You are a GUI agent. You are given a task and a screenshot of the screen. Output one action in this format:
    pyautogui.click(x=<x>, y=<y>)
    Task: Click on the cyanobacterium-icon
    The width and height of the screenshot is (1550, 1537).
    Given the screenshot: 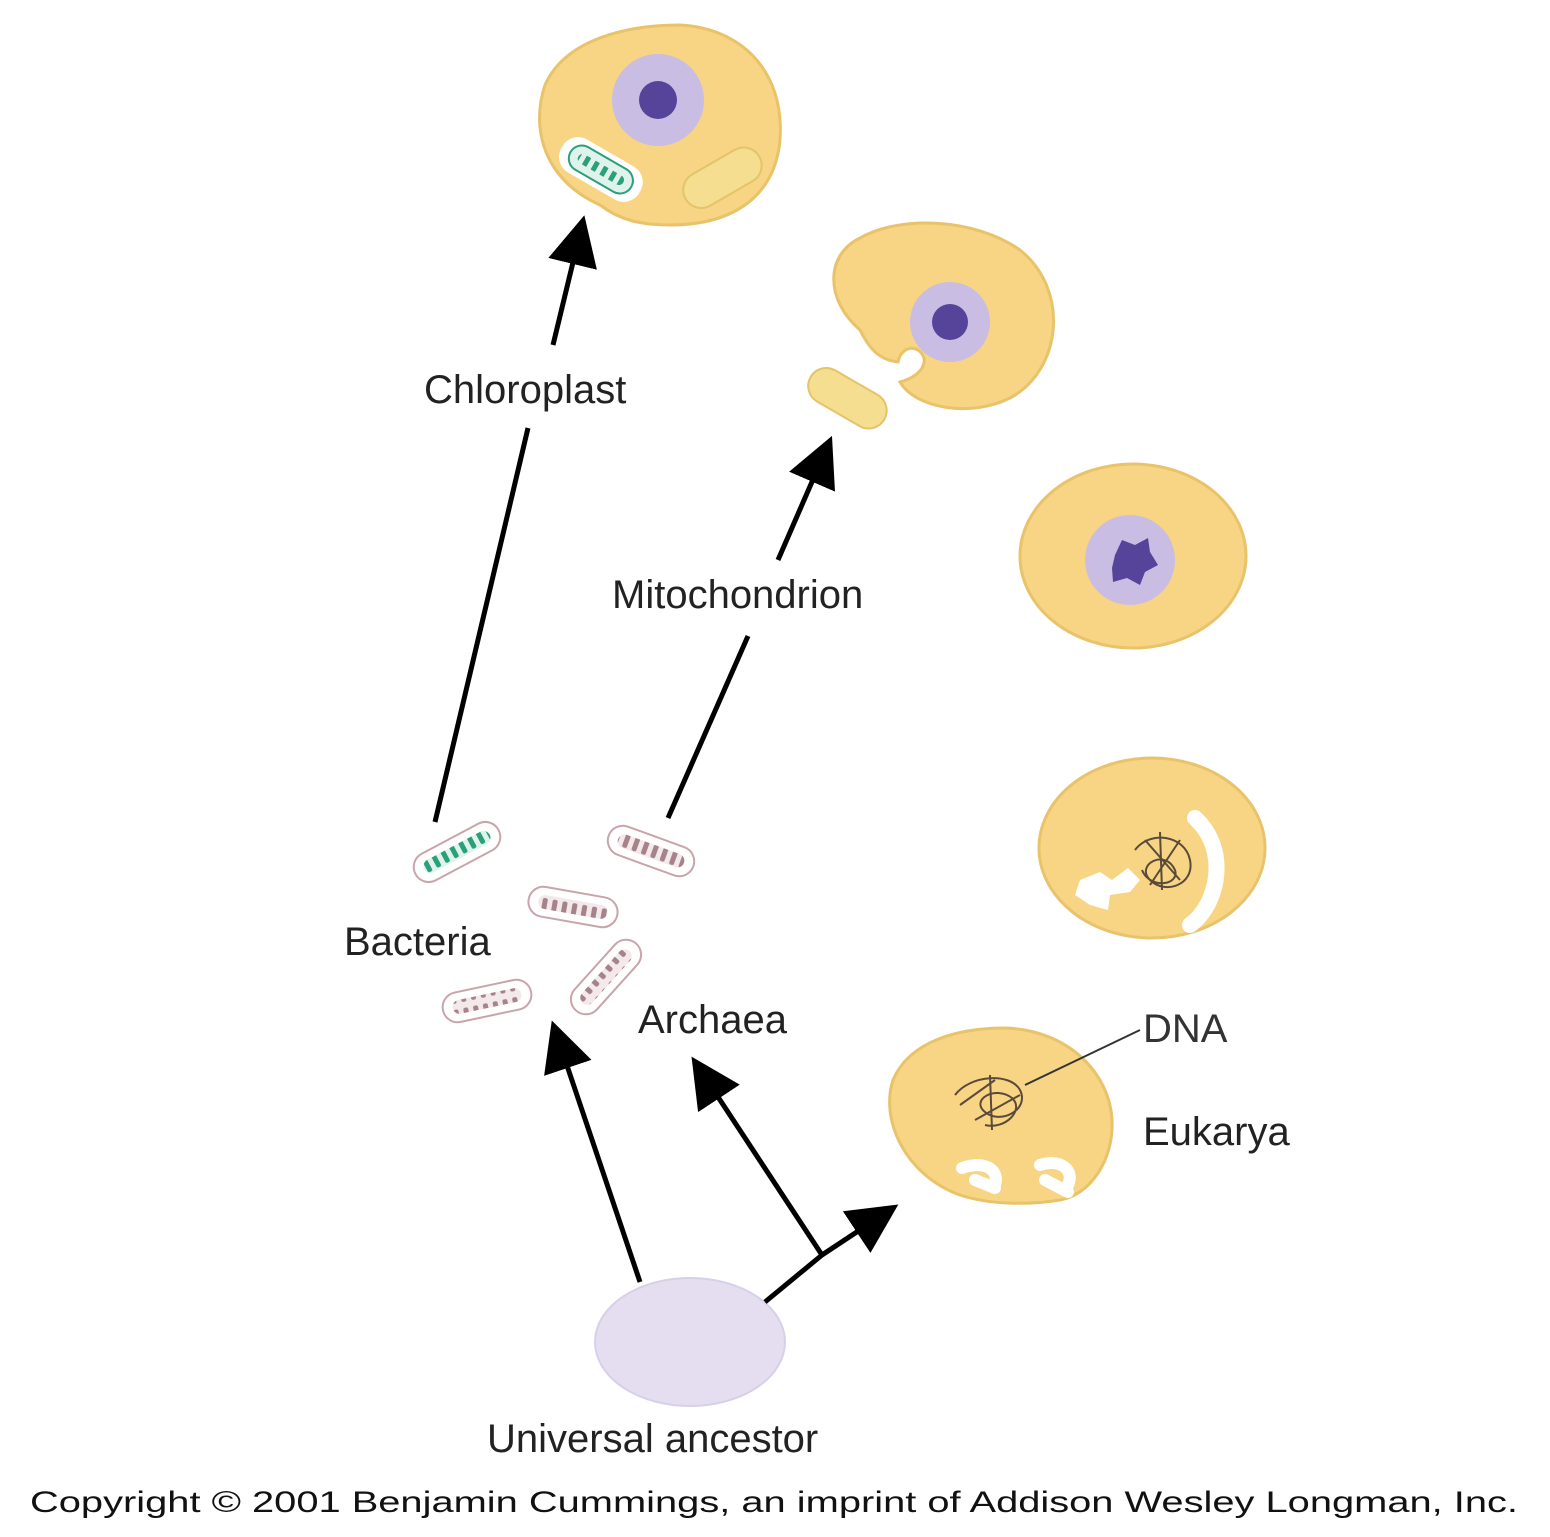 What is the action you would take?
    pyautogui.click(x=457, y=852)
    